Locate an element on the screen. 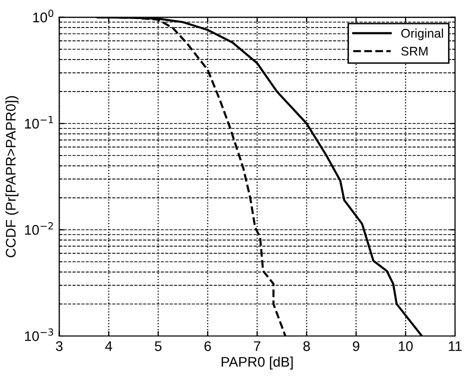 This screenshot has width=474, height=384. y-axis-title: CCDF (Pr[PAPR>PAPR0]) is located at coordinates (11, 177).